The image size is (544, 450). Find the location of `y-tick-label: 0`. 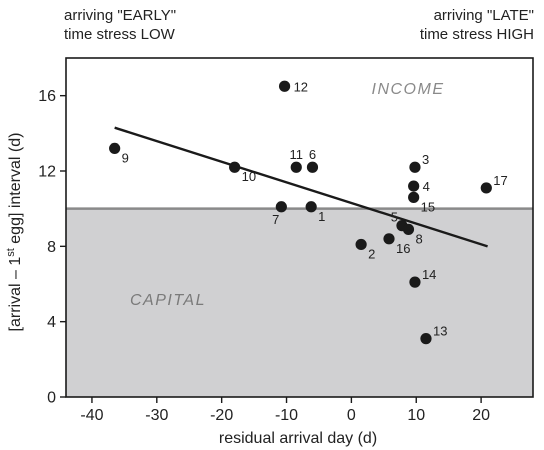

y-tick-label: 0 is located at coordinates (51, 398).